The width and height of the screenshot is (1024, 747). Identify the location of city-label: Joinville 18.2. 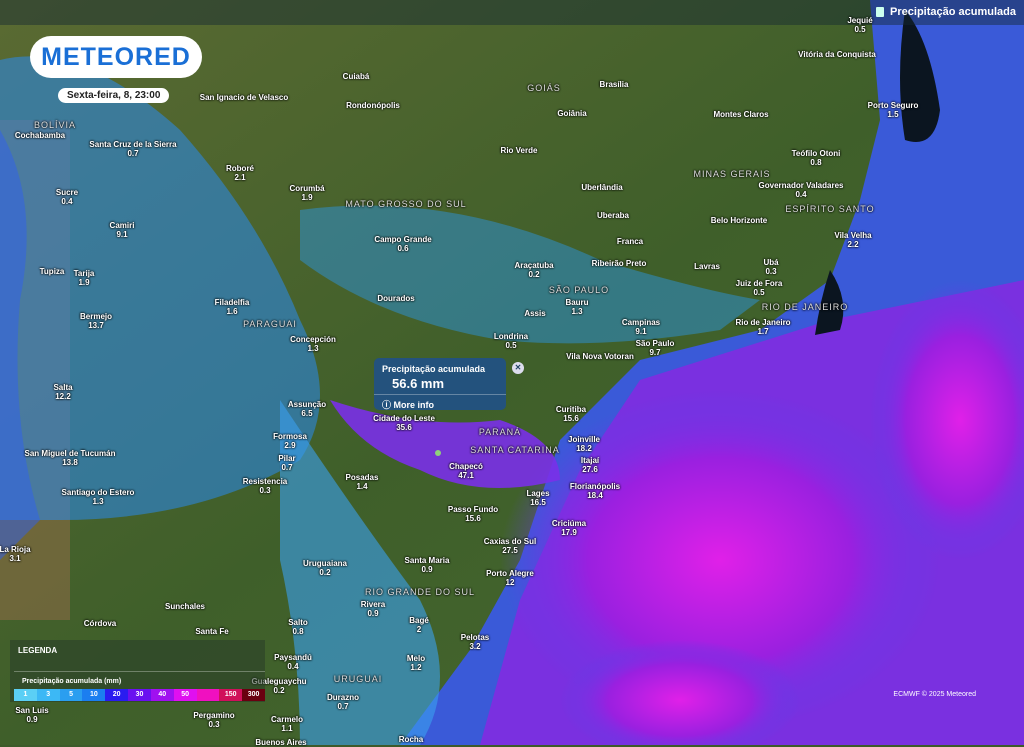
(584, 444).